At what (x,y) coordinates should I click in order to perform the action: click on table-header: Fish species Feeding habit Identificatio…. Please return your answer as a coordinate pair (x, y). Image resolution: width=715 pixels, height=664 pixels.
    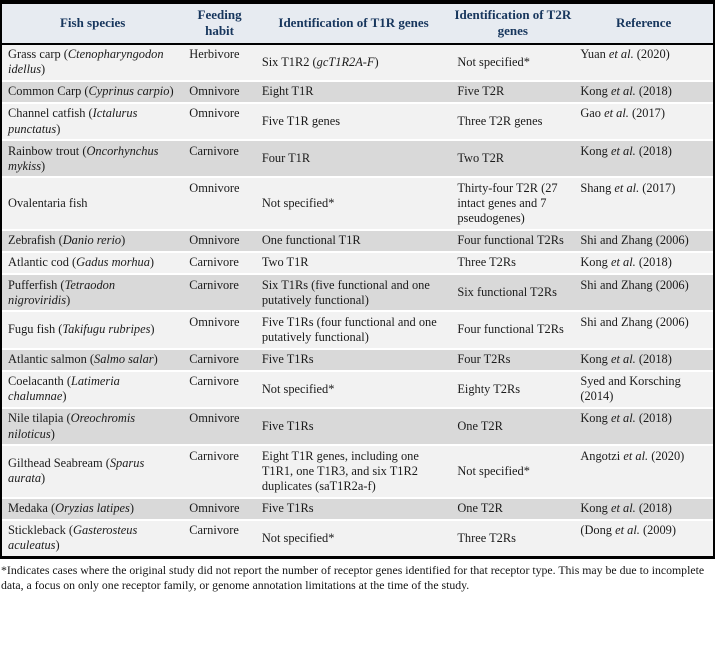
    Looking at the image, I should click on (357, 24).